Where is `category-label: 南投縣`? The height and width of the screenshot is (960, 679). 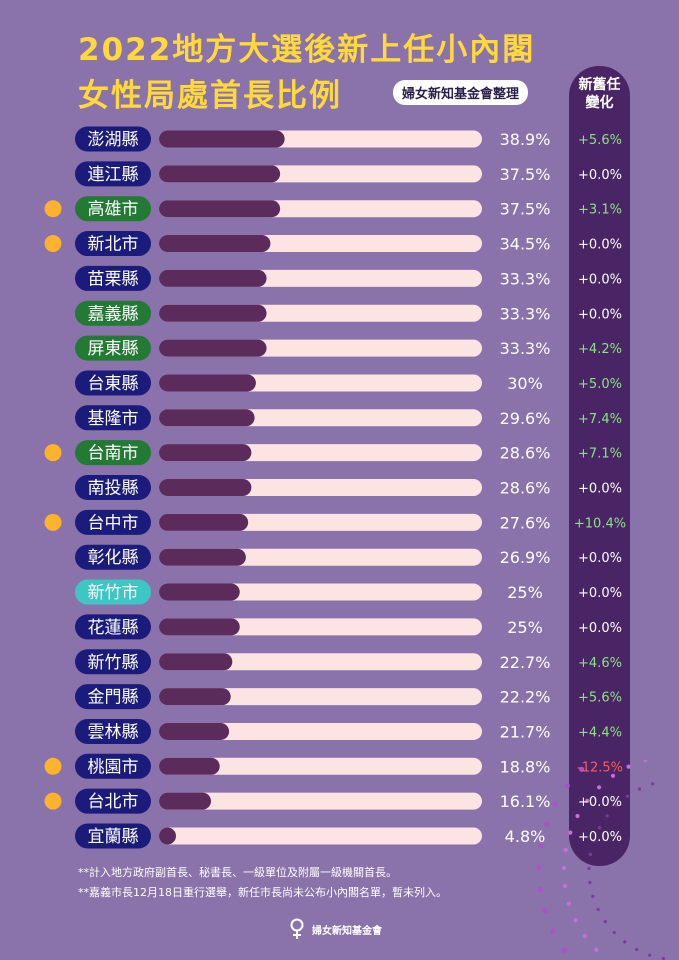
category-label: 南投縣 is located at coordinates (113, 489).